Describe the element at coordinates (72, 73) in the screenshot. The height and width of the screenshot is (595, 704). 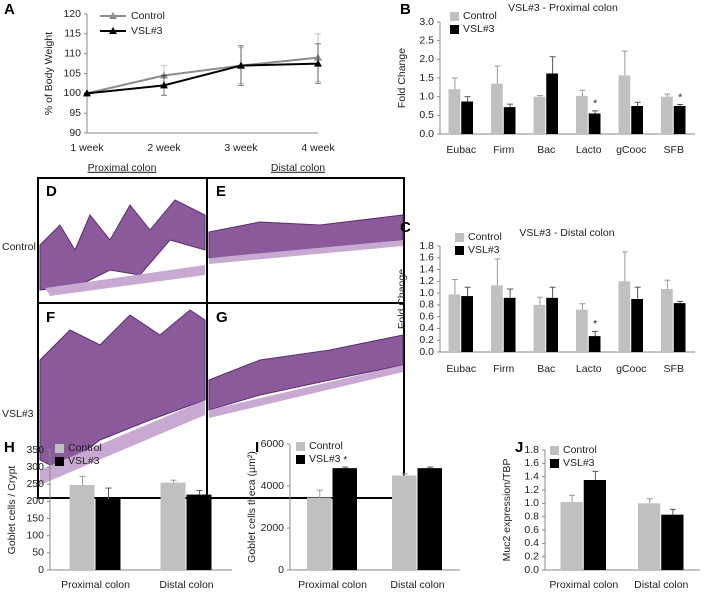
I see `y-tick-label: 105` at that location.